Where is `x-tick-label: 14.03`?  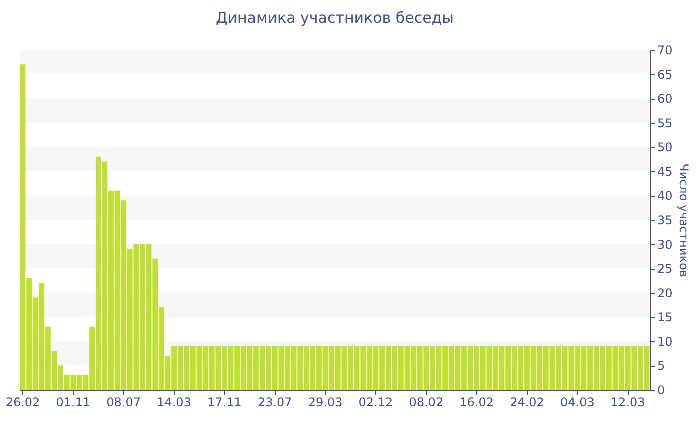 x-tick-label: 14.03 is located at coordinates (174, 403).